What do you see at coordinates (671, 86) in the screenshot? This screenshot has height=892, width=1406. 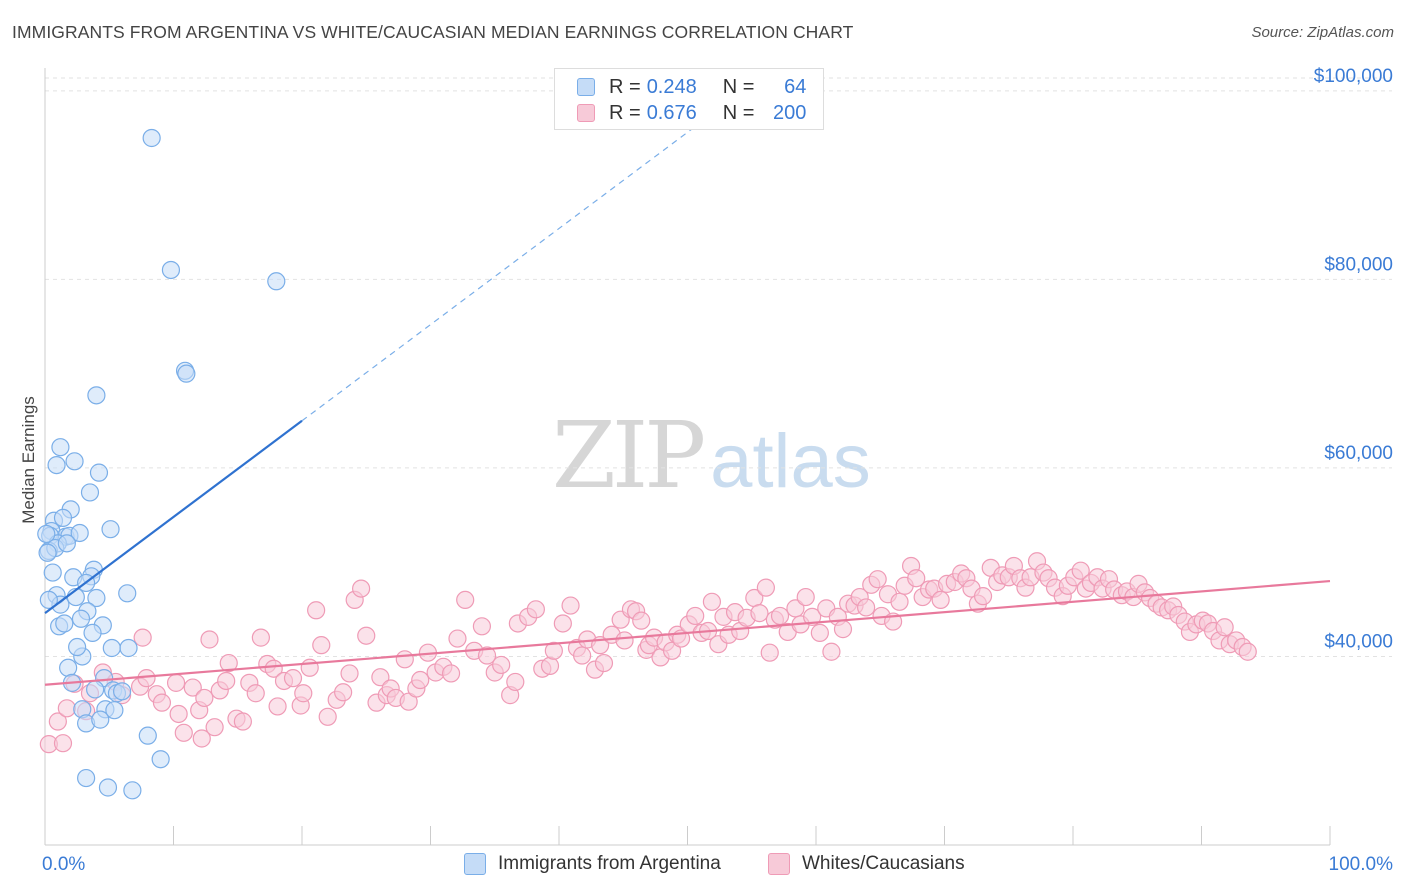 I see `legend-r-value: 0.248` at bounding box center [671, 86].